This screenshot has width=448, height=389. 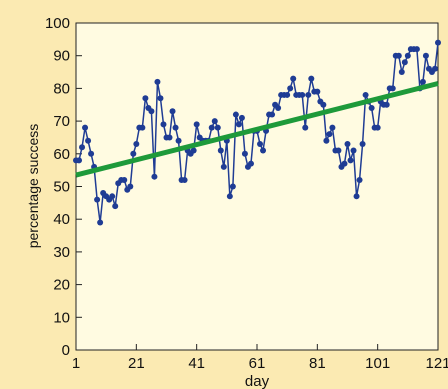 What do you see at coordinates (317, 363) in the screenshot?
I see `x-tick-label: 81` at bounding box center [317, 363].